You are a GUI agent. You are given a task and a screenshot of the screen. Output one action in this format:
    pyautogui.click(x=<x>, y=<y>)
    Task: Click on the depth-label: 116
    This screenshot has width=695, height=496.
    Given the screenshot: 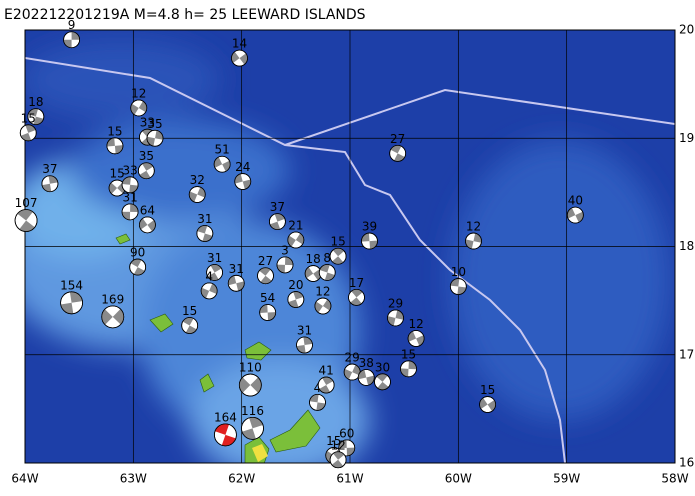 What is the action you would take?
    pyautogui.click(x=252, y=411)
    